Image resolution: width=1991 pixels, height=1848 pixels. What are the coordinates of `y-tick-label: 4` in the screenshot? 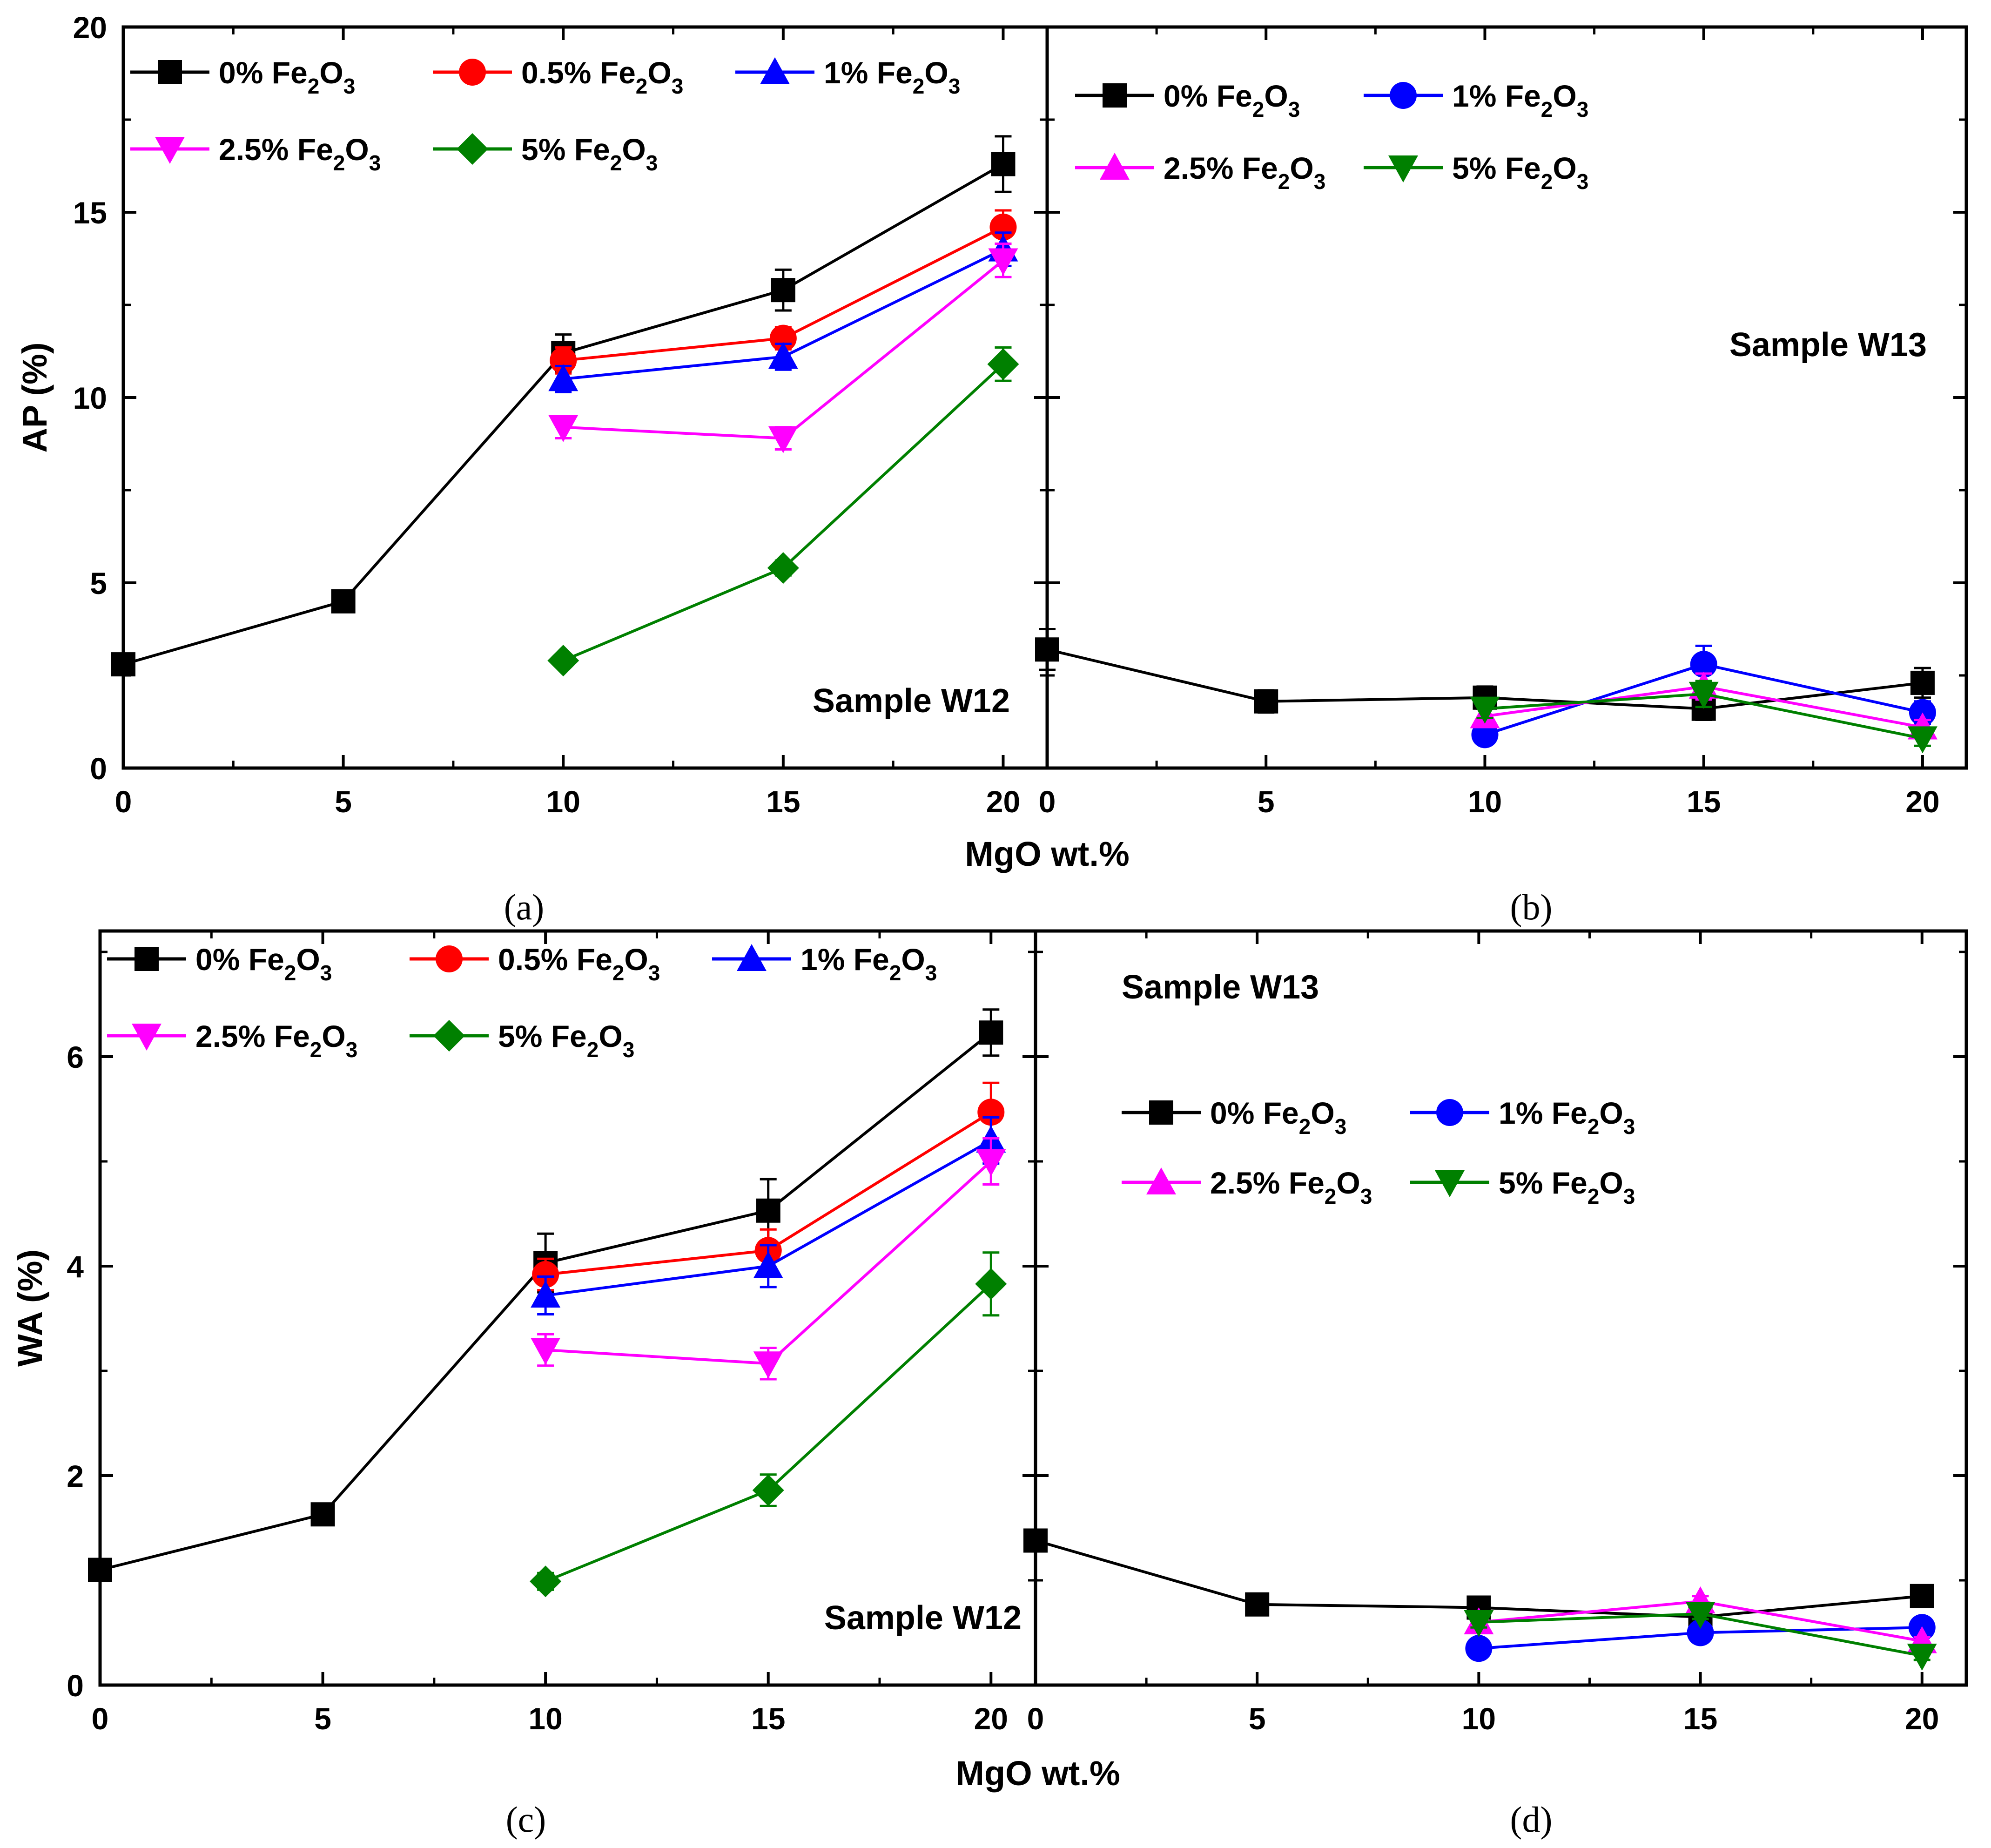 It's located at (75, 1266).